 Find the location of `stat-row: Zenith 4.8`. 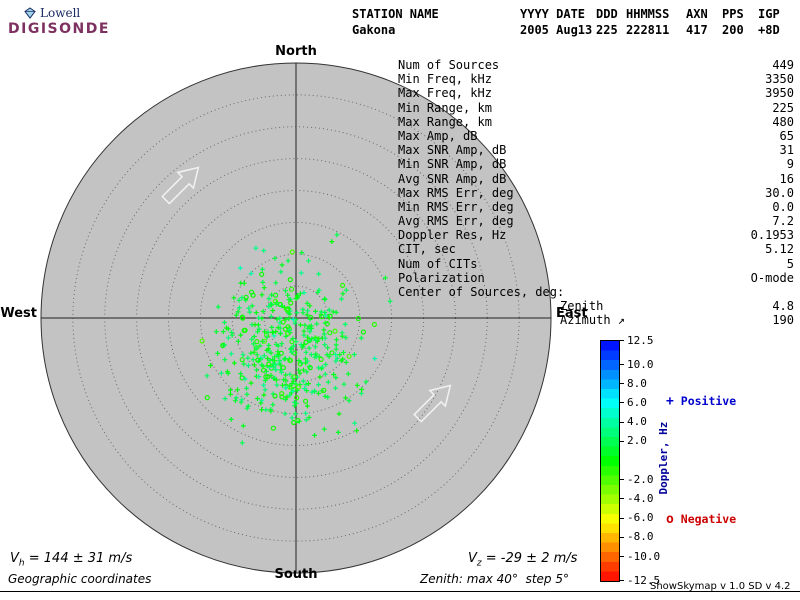

stat-row: Zenith 4.8 is located at coordinates (596, 306).